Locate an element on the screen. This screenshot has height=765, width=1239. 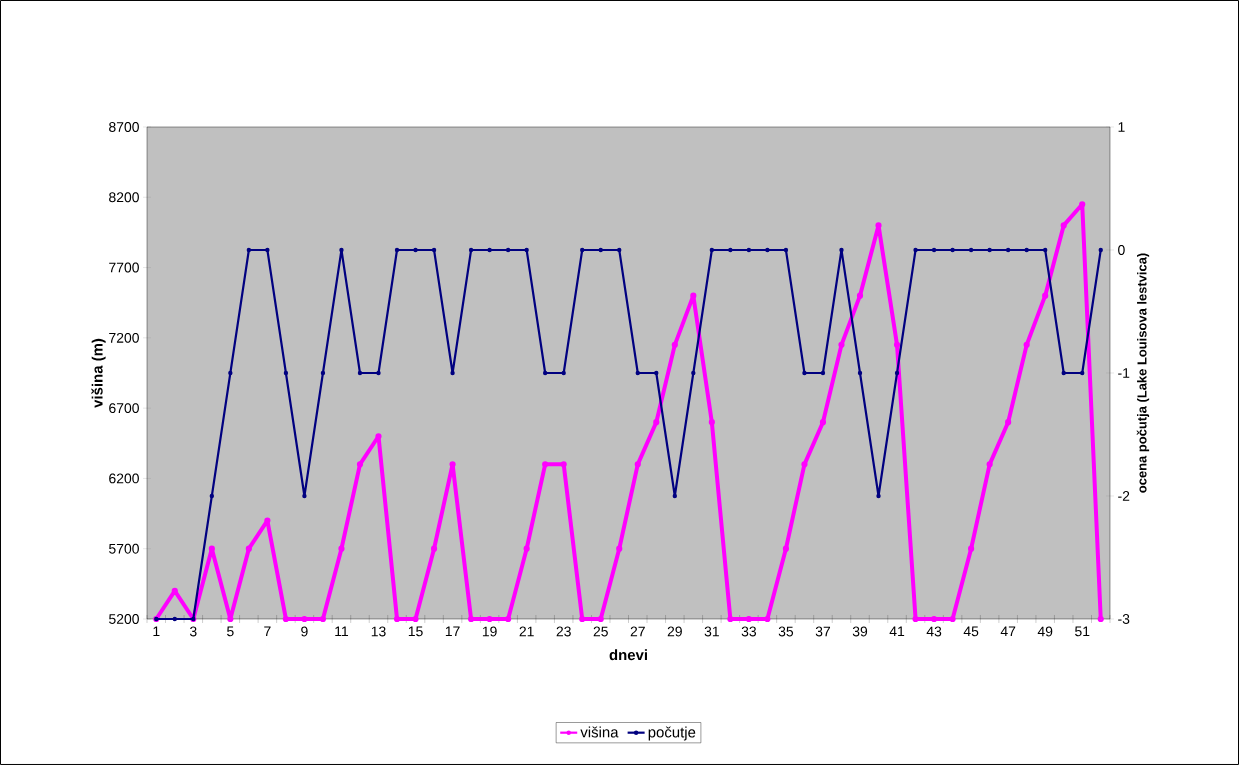
x-tick-label: 35 is located at coordinates (786, 631).